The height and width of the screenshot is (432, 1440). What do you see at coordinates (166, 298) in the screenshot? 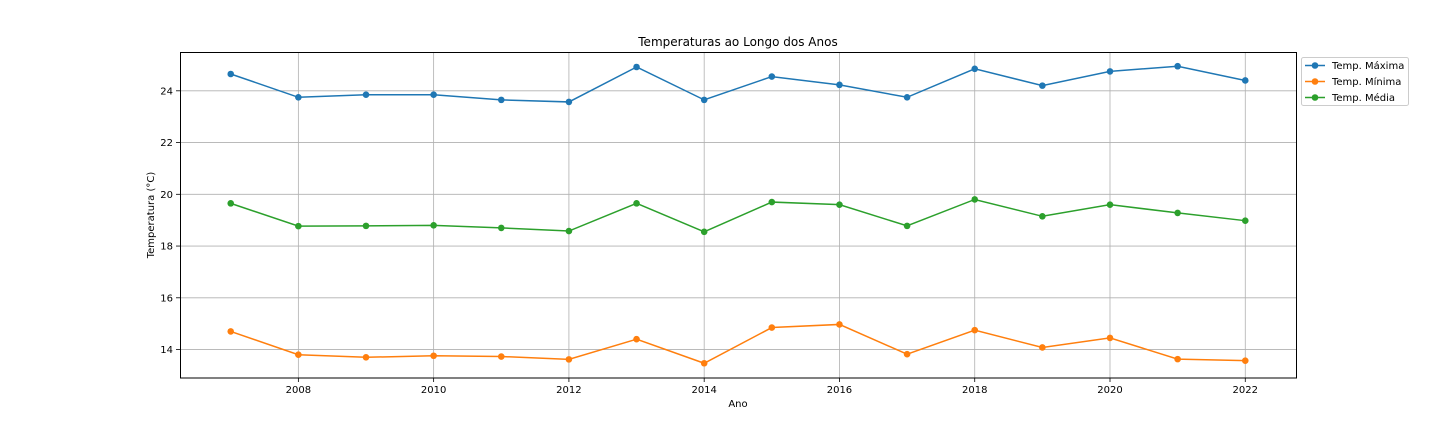
I see `y-tick-label: 16` at bounding box center [166, 298].